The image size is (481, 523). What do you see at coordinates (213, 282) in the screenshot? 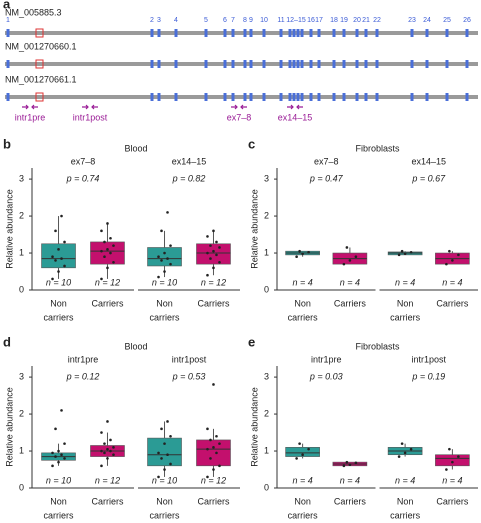
I see `n-label: n = 12` at bounding box center [213, 282].